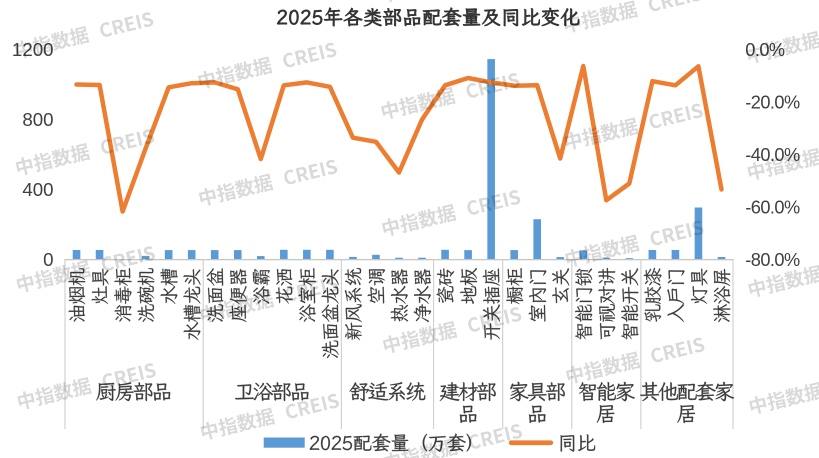 The height and width of the screenshot is (458, 819). What do you see at coordinates (37, 189) in the screenshot?
I see `svg-text: 400` at bounding box center [37, 189].